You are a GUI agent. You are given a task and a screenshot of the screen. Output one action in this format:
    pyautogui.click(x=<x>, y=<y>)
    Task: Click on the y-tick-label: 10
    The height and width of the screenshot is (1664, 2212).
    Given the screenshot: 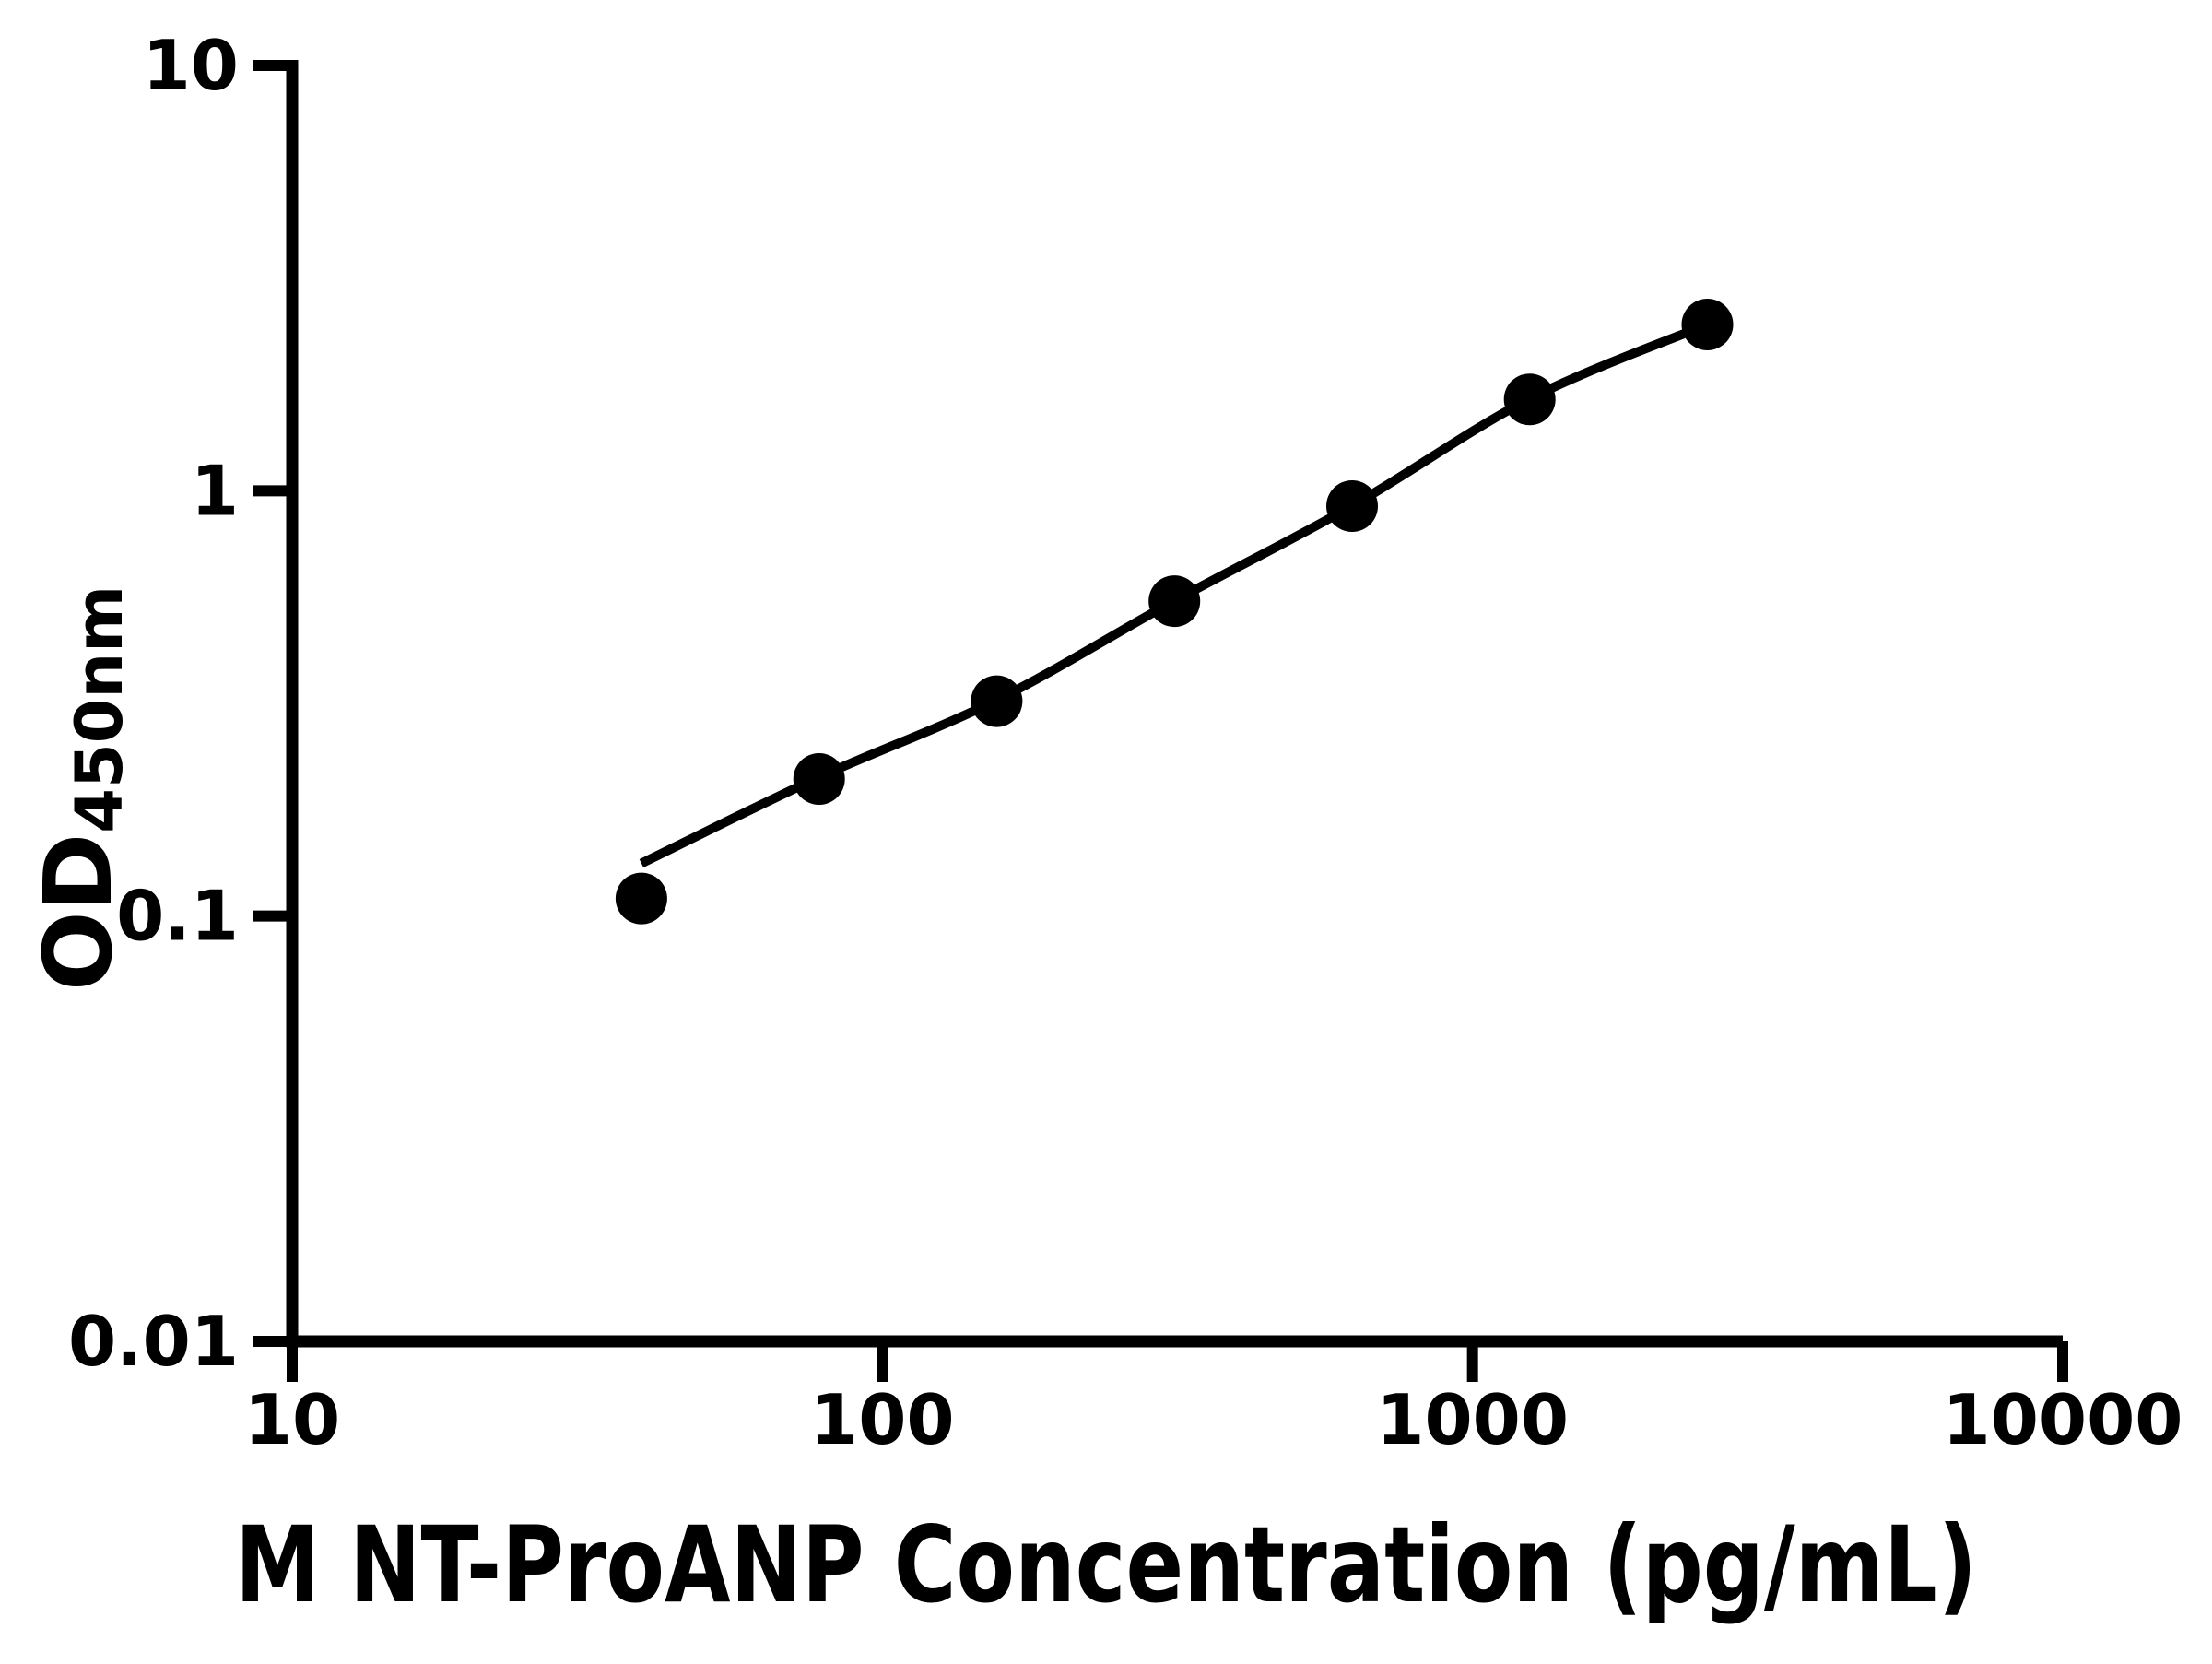 What is the action you would take?
    pyautogui.click(x=191, y=65)
    